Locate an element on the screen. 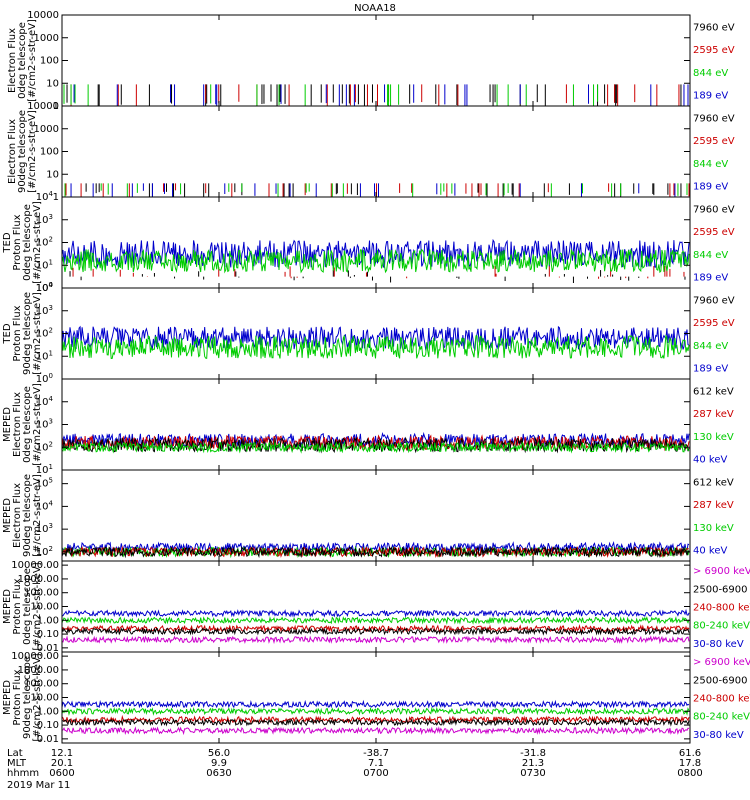  x-tick-label-mlt: 17.8 is located at coordinates (690, 763).